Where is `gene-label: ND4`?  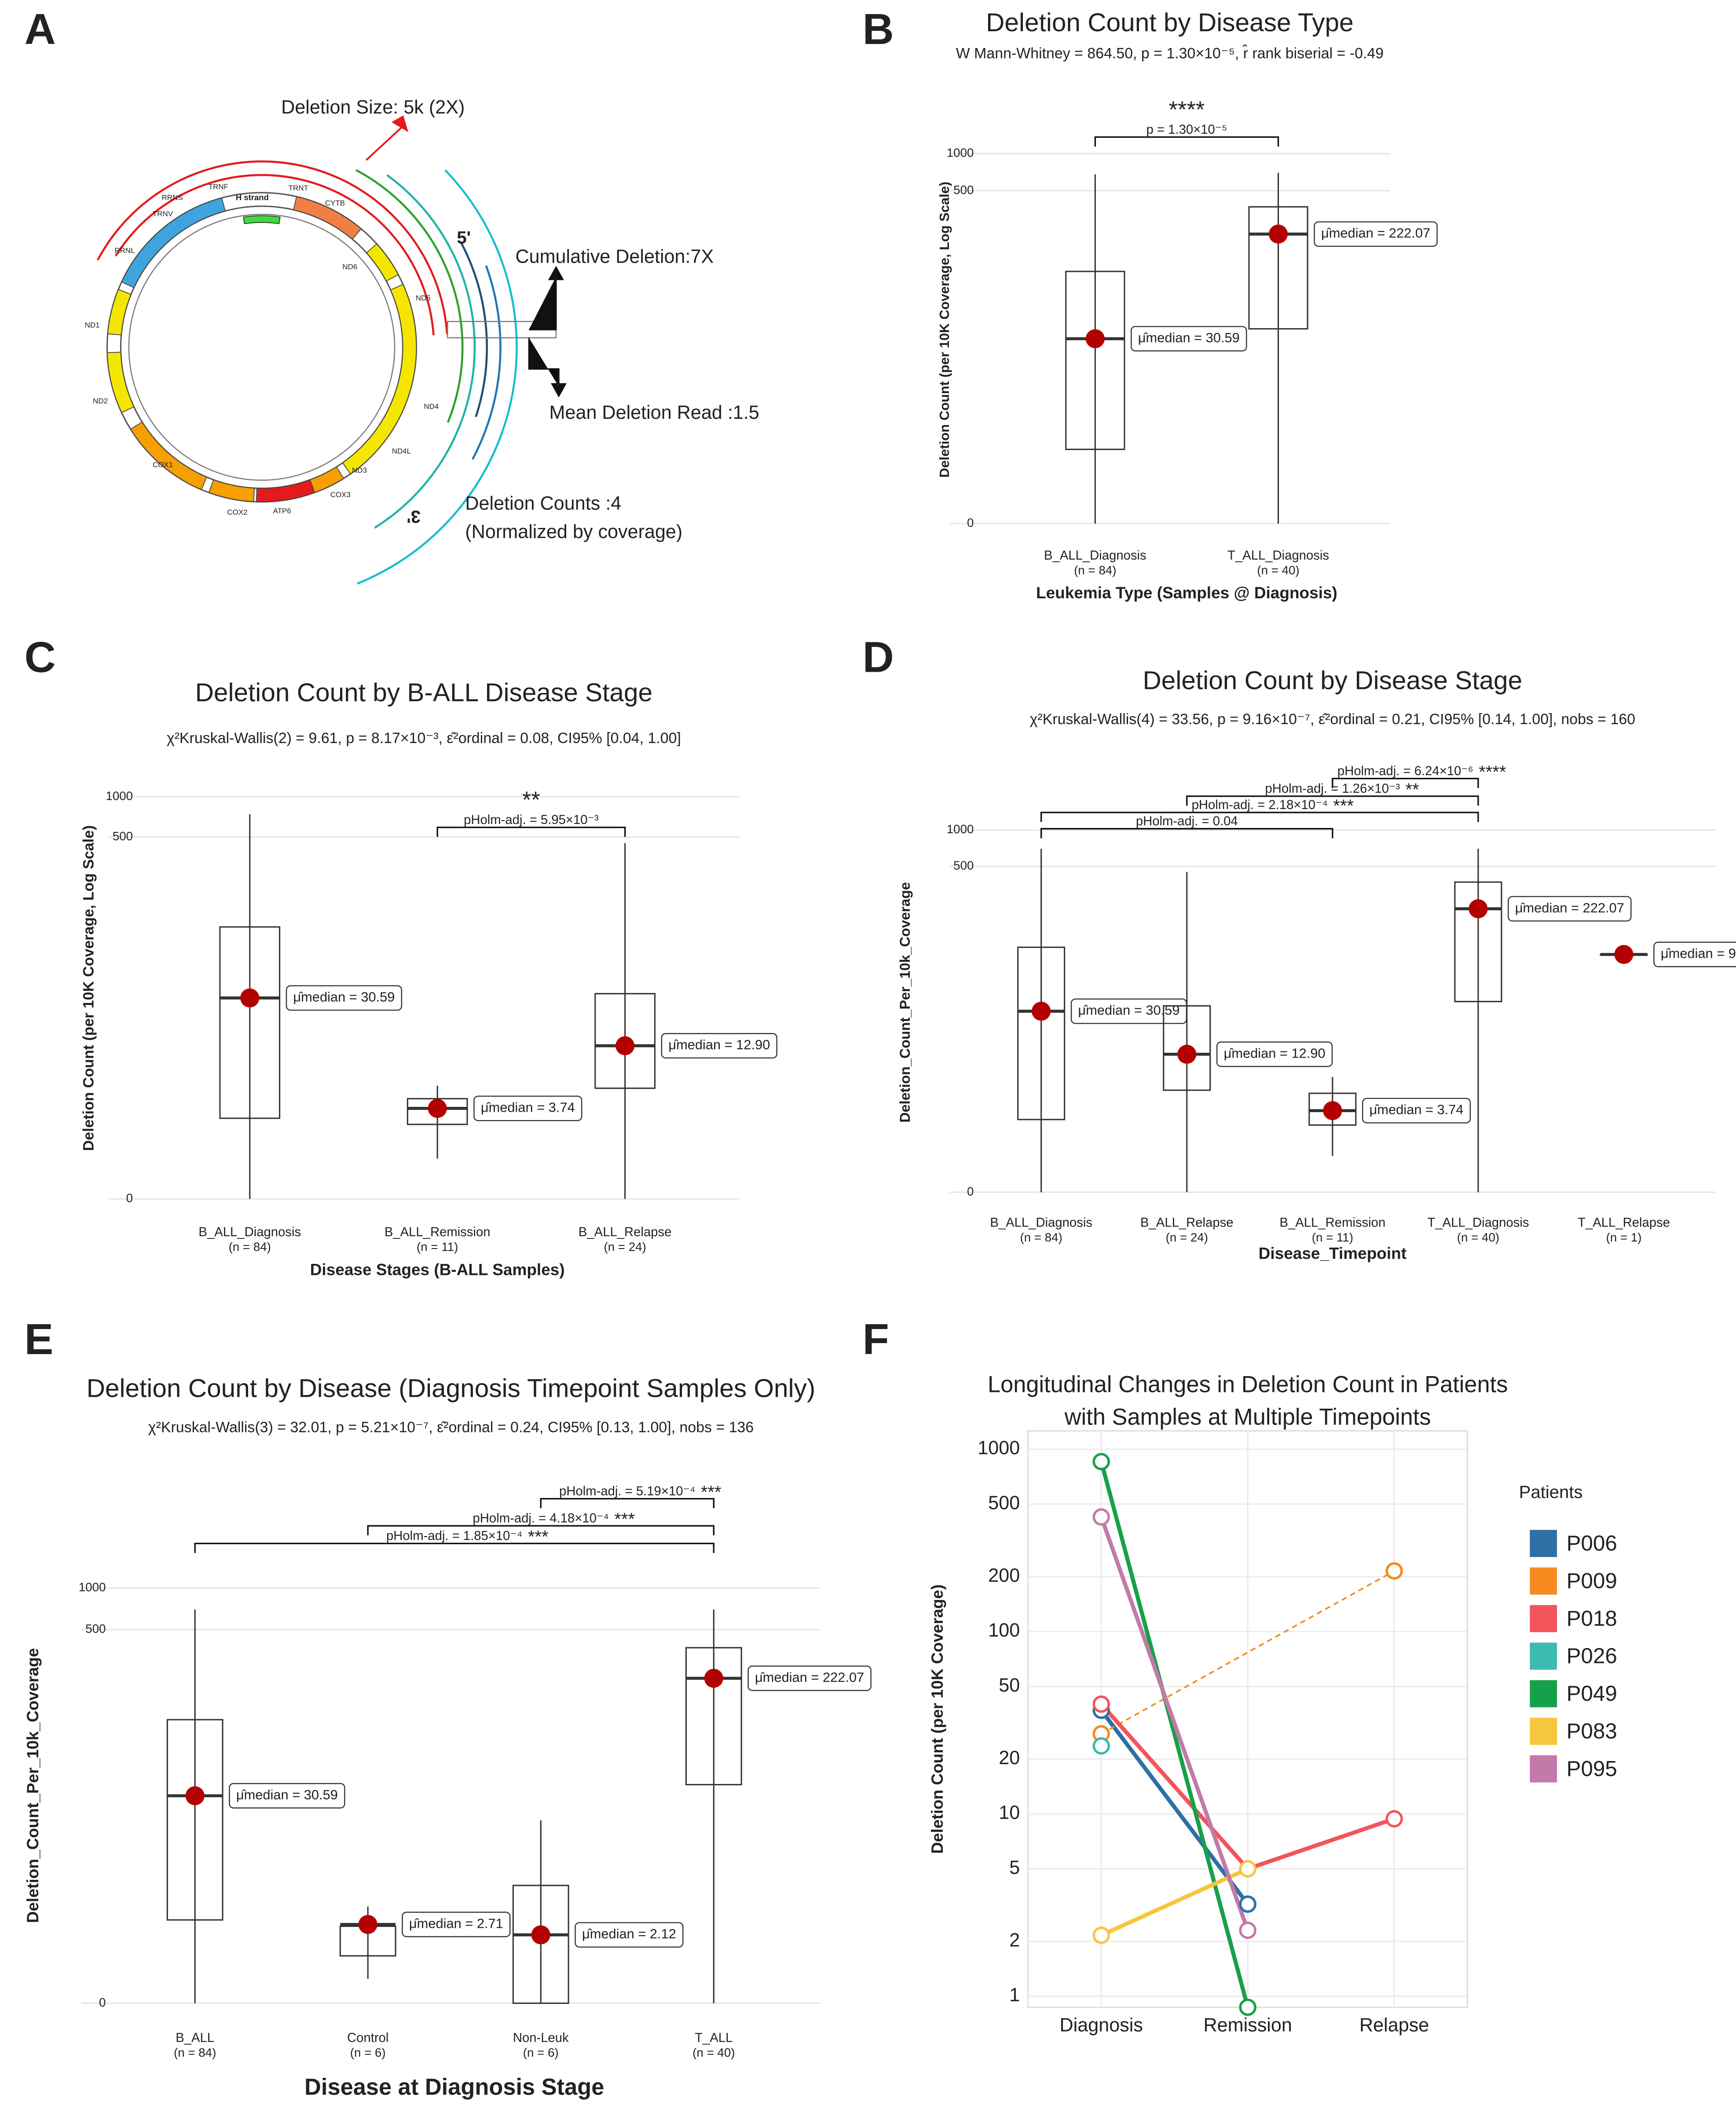
gene-label: ND4 is located at coordinates (431, 406).